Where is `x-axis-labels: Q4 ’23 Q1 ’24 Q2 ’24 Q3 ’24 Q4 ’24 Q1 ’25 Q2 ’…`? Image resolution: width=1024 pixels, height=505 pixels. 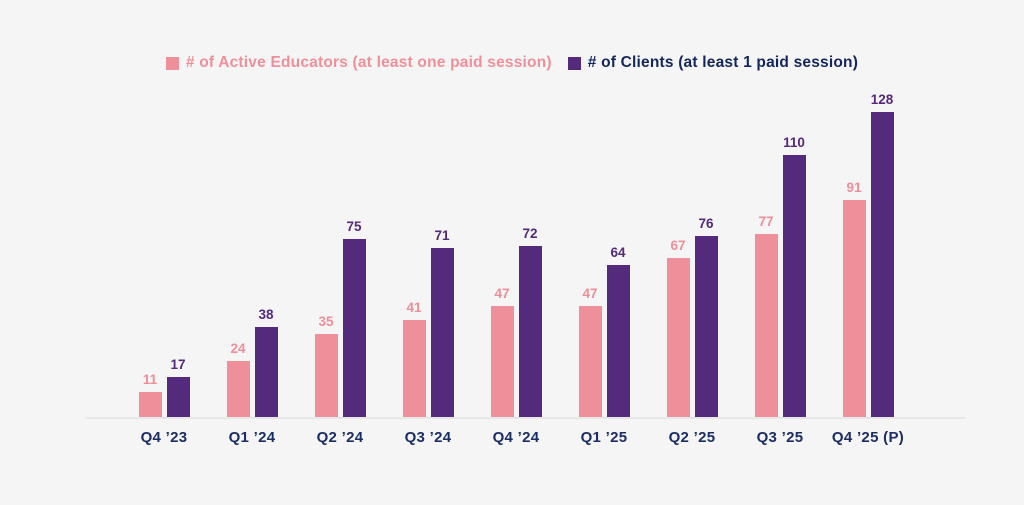
x-axis-labels: Q4 ’23 Q1 ’24 Q2 ’24 Q3 ’24 Q4 ’24 Q1 ’25 Q2 ’… is located at coordinates (516, 437).